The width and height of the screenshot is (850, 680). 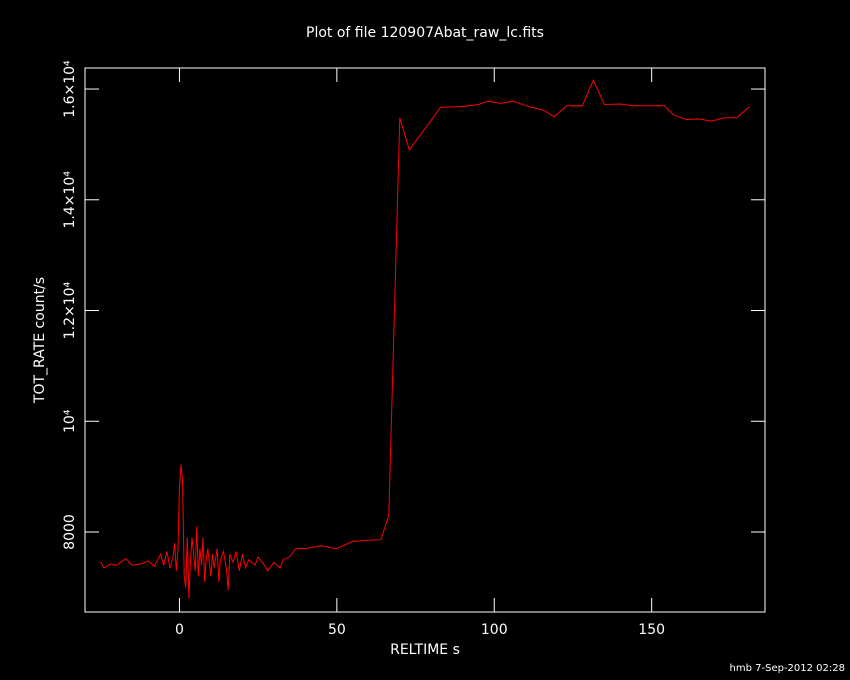 I want to click on footer: hmb 7-Sep-2012 02:28, so click(x=787, y=668).